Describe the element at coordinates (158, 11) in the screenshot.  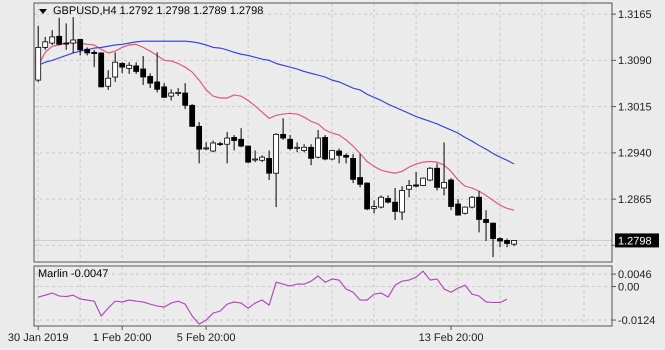
I see `chart-title: GBPUSD,H4 1.2792 1.2798 1.2789 1.2798` at that location.